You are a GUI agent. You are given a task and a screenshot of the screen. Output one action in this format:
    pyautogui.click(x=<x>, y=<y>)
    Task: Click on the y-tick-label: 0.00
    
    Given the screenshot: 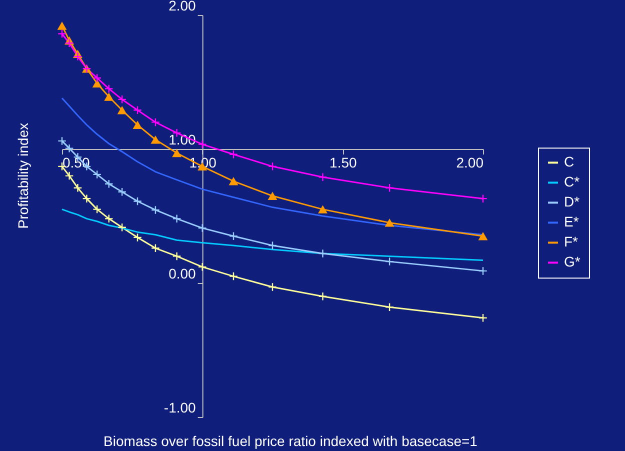 What is the action you would take?
    pyautogui.click(x=182, y=274)
    